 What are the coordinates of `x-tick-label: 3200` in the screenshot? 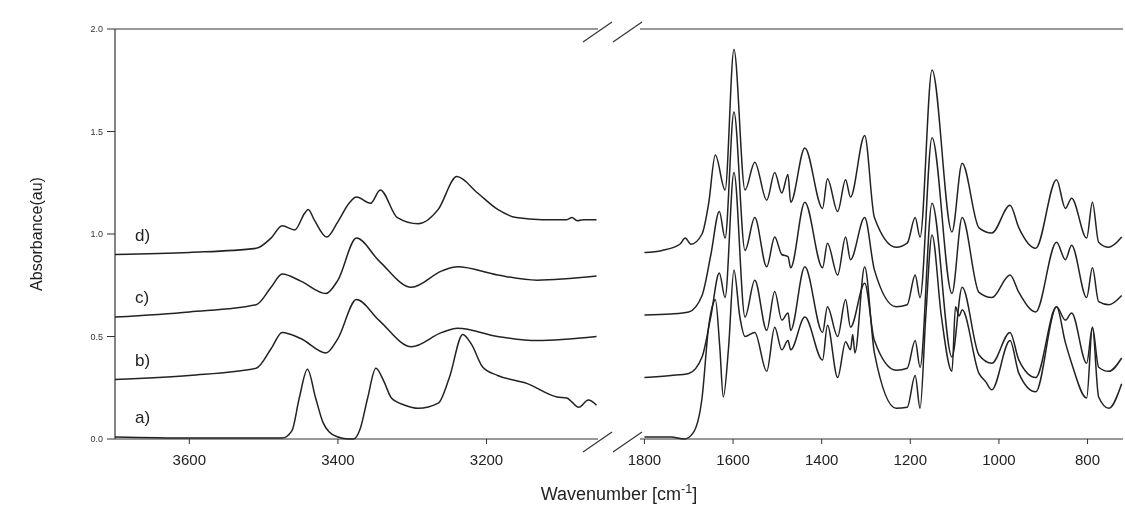 It's located at (486, 459).